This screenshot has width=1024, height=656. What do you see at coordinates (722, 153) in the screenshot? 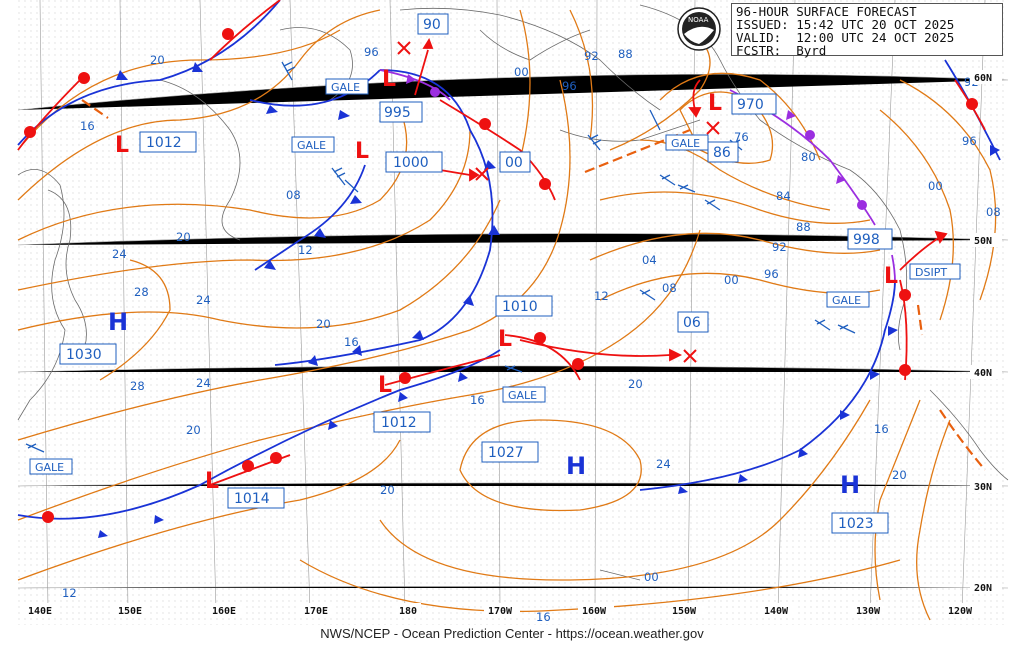
I see `forecast-center-86: 86` at bounding box center [722, 153].